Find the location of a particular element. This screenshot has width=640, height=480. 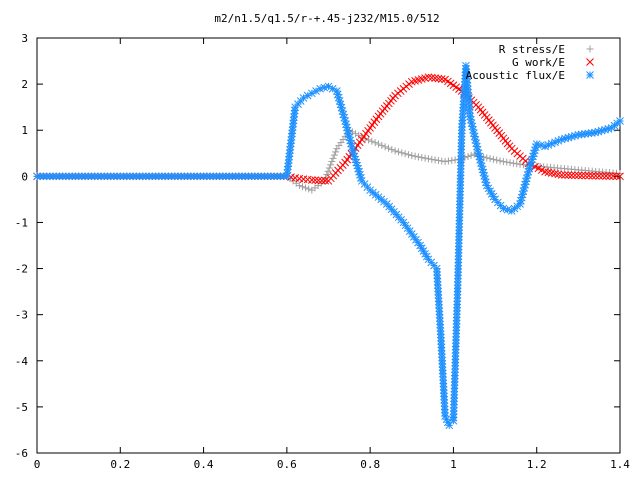

x-tick-label: 0.6 is located at coordinates (287, 464).